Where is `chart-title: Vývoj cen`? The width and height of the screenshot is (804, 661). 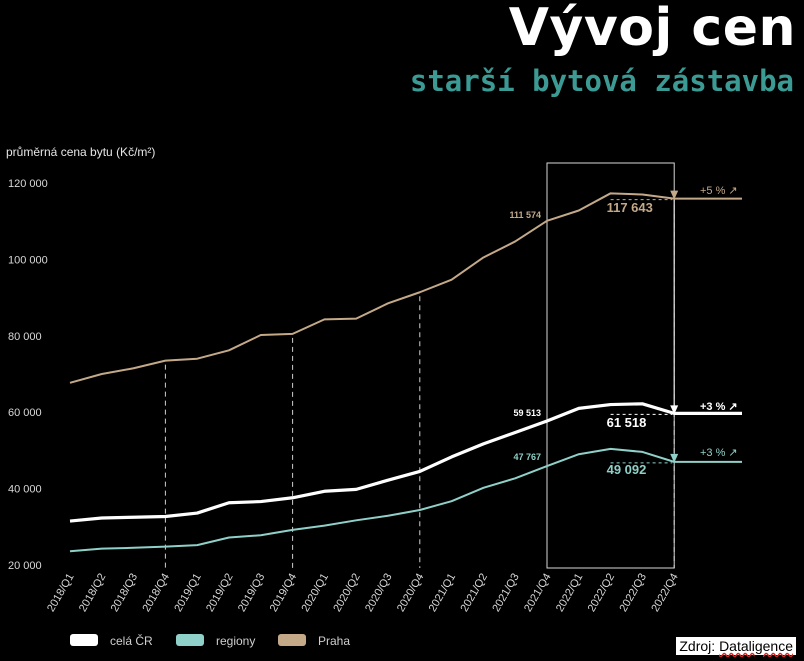
chart-title: Vývoj cen is located at coordinates (652, 29).